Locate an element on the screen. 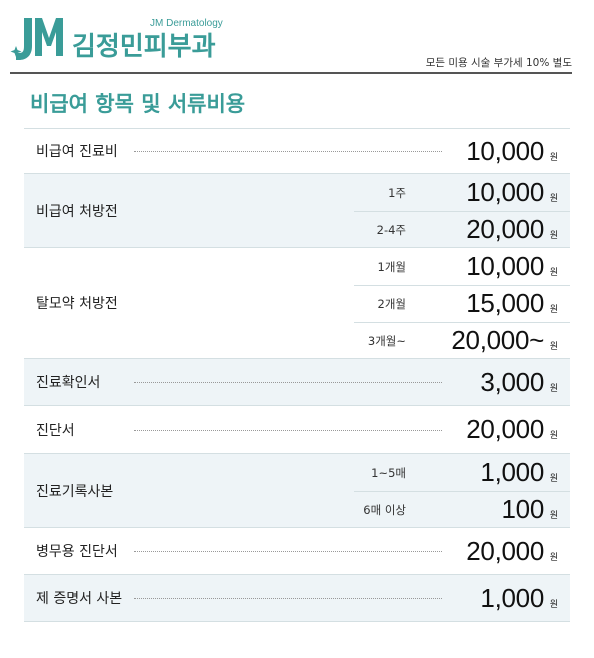 The width and height of the screenshot is (594, 658). row-label: 비급여 처방전 is located at coordinates (77, 211).